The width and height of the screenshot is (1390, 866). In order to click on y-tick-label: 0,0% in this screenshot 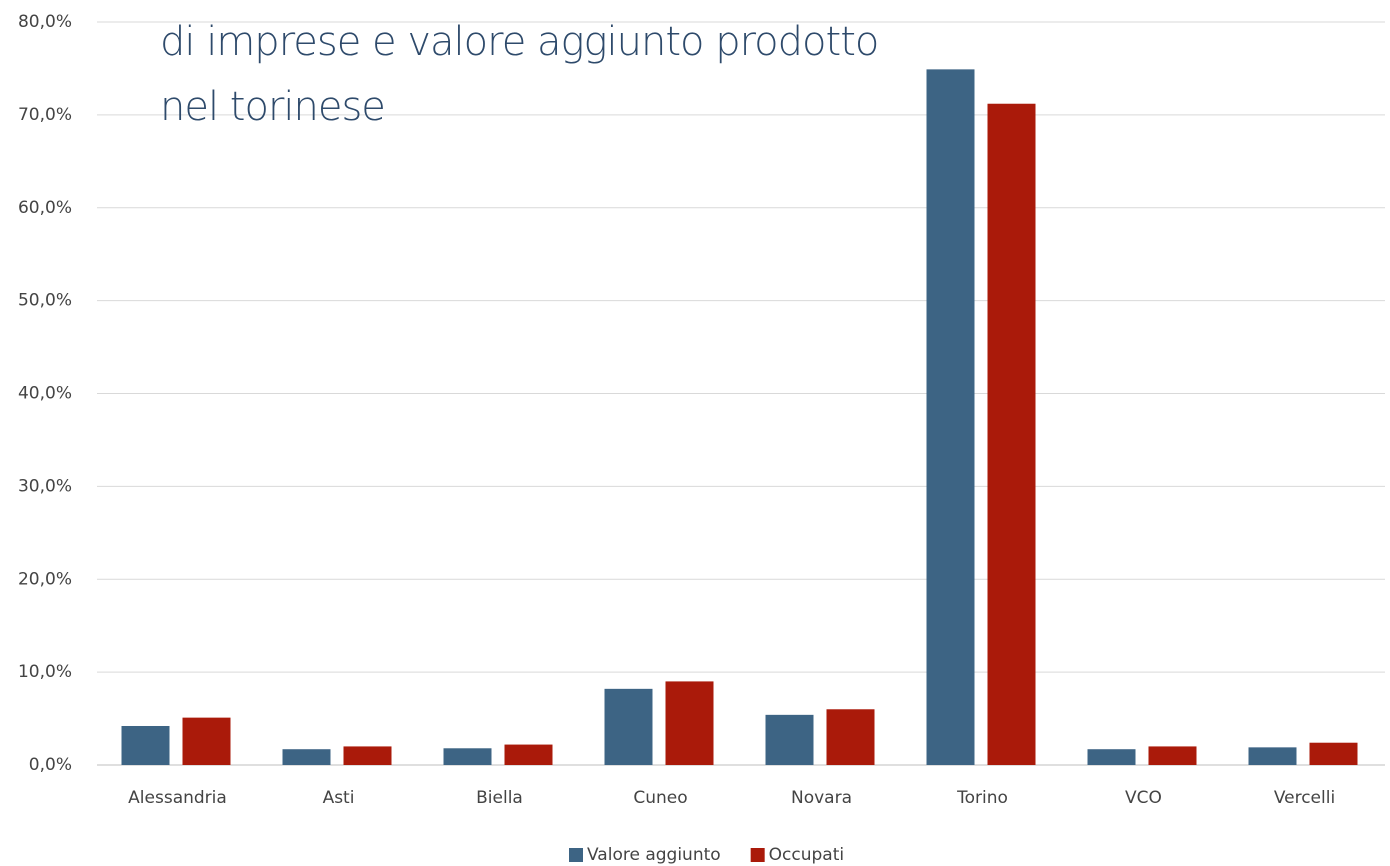, I will do `click(50, 765)`.